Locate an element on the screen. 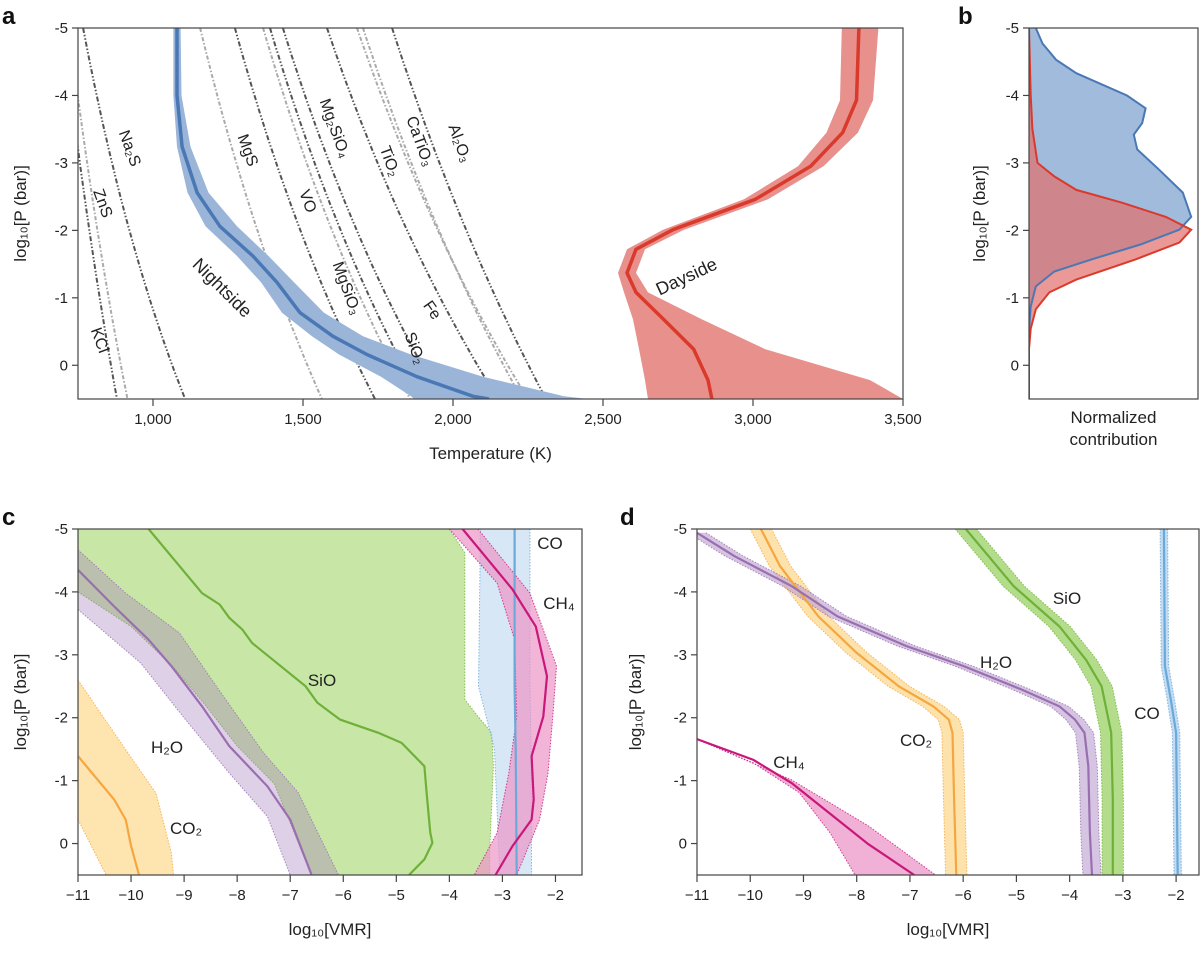 This screenshot has height=954, width=1200. plot-area is located at coordinates (939, 702).